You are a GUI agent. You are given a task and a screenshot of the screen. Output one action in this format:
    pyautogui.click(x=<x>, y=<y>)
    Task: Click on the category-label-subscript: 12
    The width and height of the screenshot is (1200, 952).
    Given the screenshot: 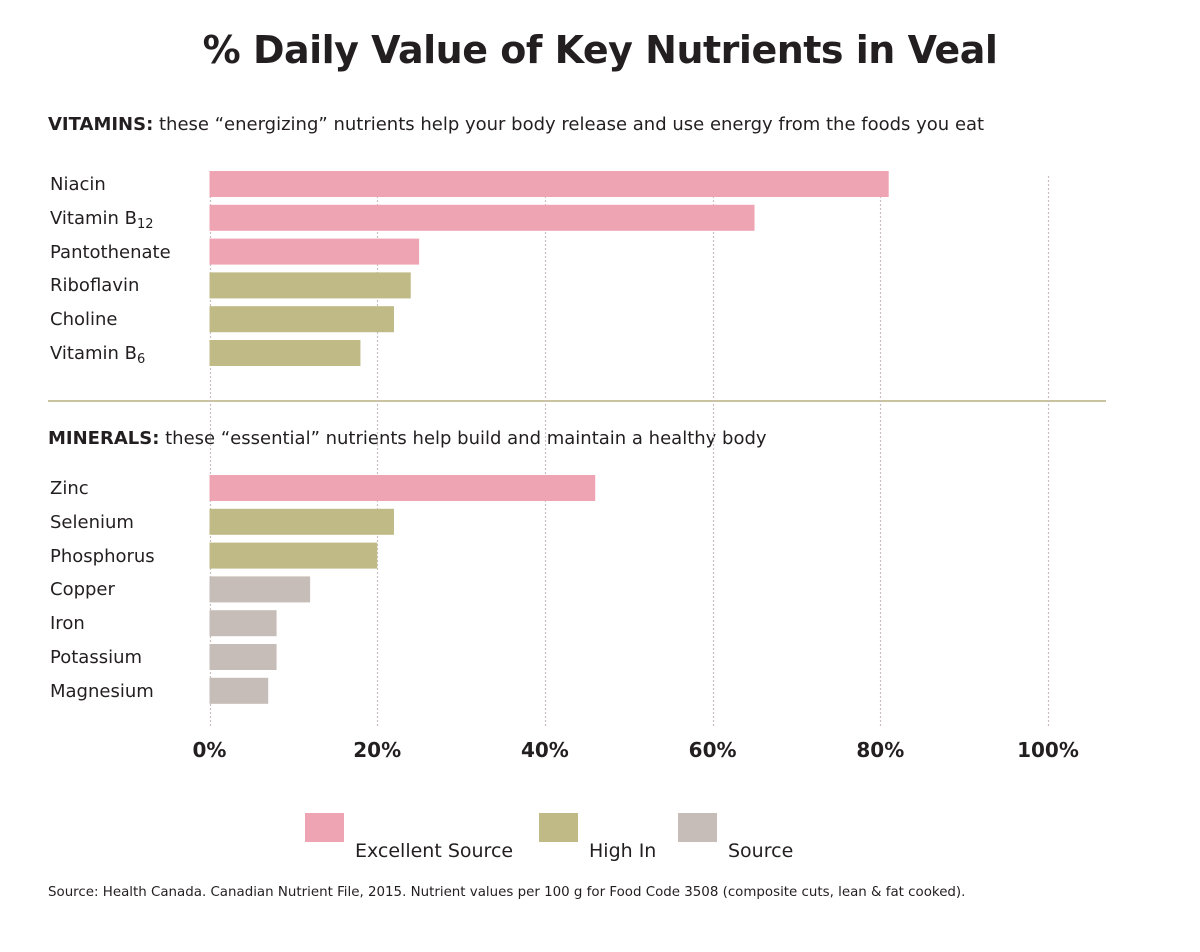 What is the action you would take?
    pyautogui.click(x=145, y=224)
    